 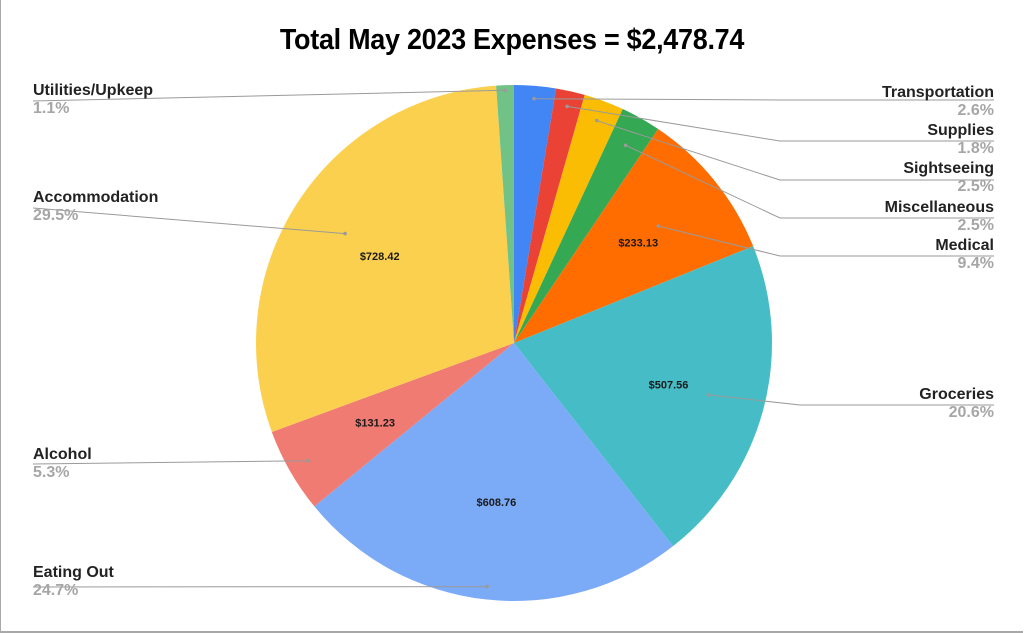 I want to click on label-eating-out: Eating Out 24.7%, so click(x=73, y=582).